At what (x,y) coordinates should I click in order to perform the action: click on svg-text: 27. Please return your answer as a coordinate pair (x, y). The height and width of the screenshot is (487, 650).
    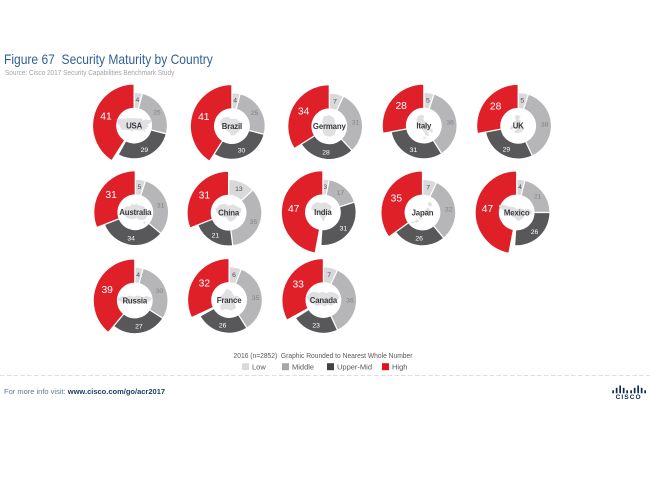
    Looking at the image, I should click on (139, 327).